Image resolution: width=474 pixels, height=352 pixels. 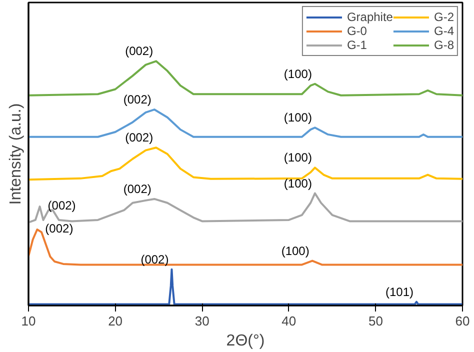 What do you see at coordinates (444, 45) in the screenshot?
I see `legend-label: G-8` at bounding box center [444, 45].